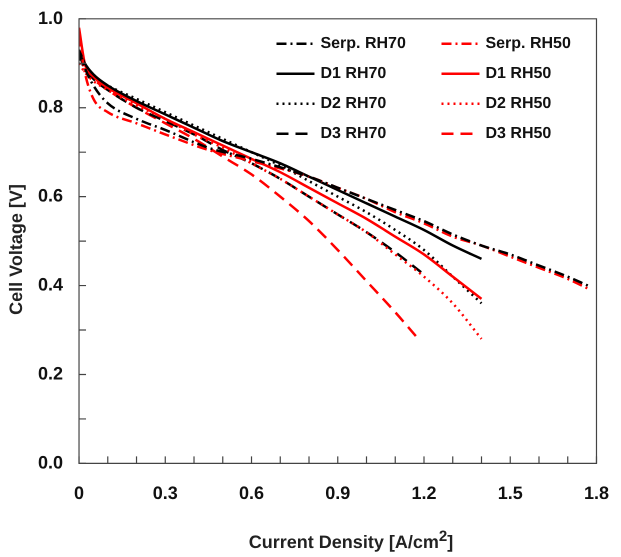 This screenshot has height=557, width=621. What do you see at coordinates (518, 73) in the screenshot?
I see `legend-label: D1 RH50` at bounding box center [518, 73].